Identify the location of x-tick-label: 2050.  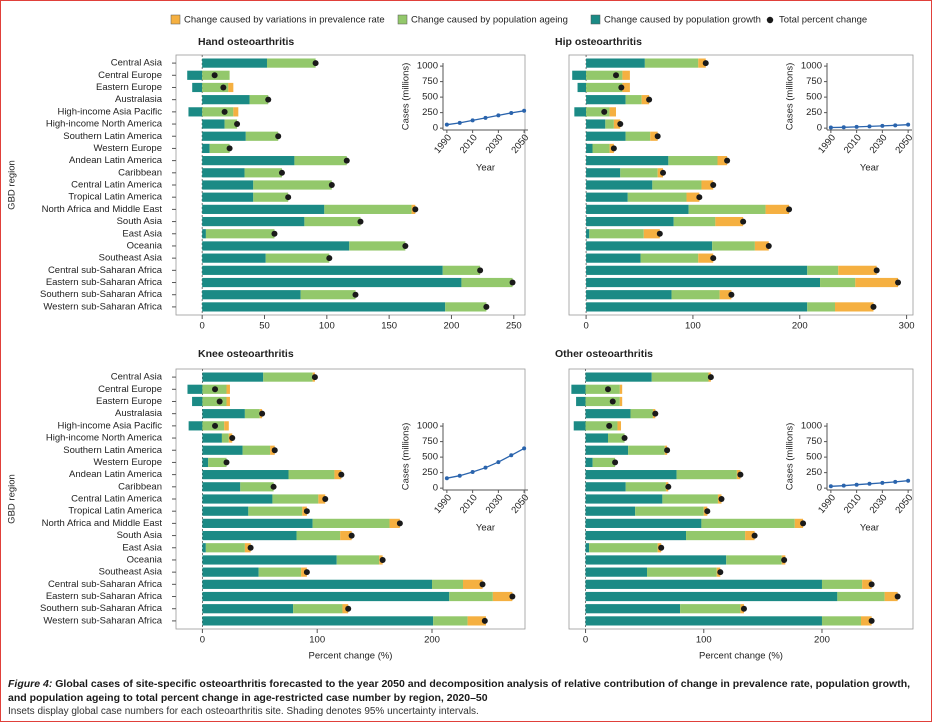
(904, 143).